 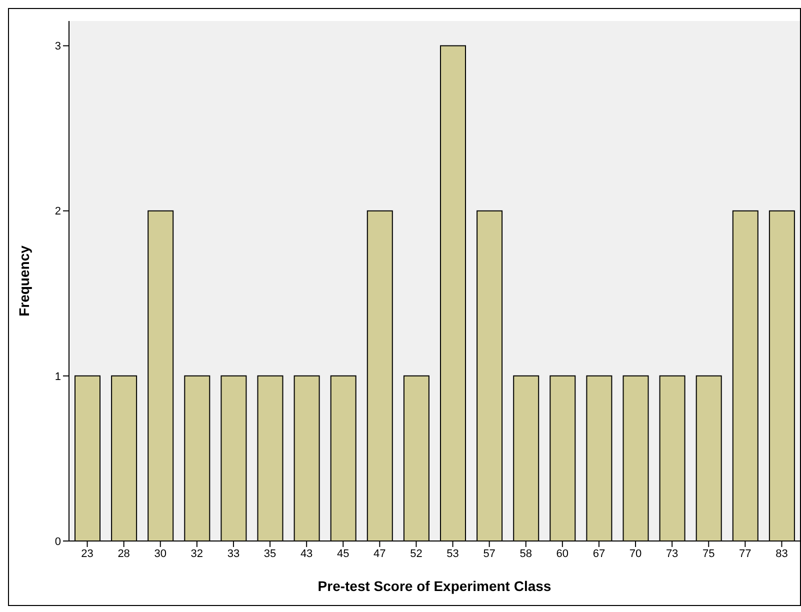 I want to click on x-tick-label: 73, so click(x=672, y=554).